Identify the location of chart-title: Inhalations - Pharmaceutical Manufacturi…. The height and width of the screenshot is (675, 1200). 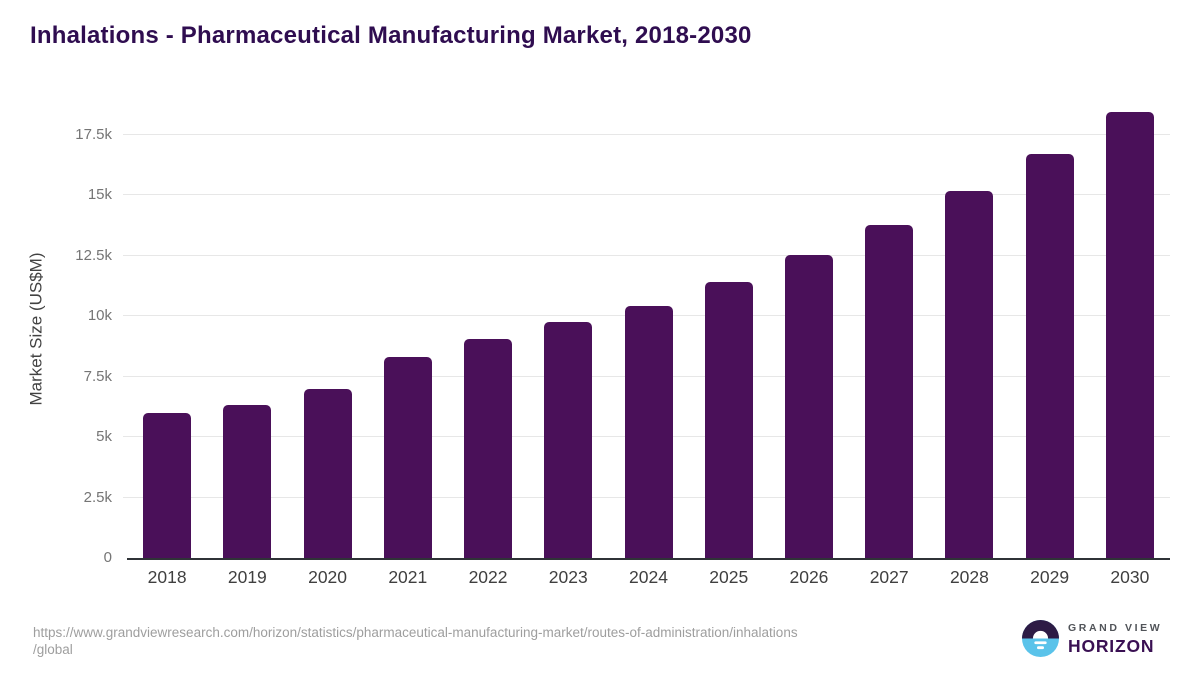
(391, 35).